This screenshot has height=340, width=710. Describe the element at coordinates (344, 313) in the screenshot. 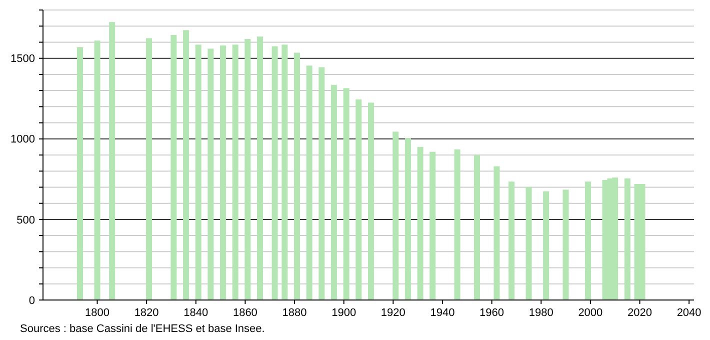

I see `x-tick-label: 1900` at that location.